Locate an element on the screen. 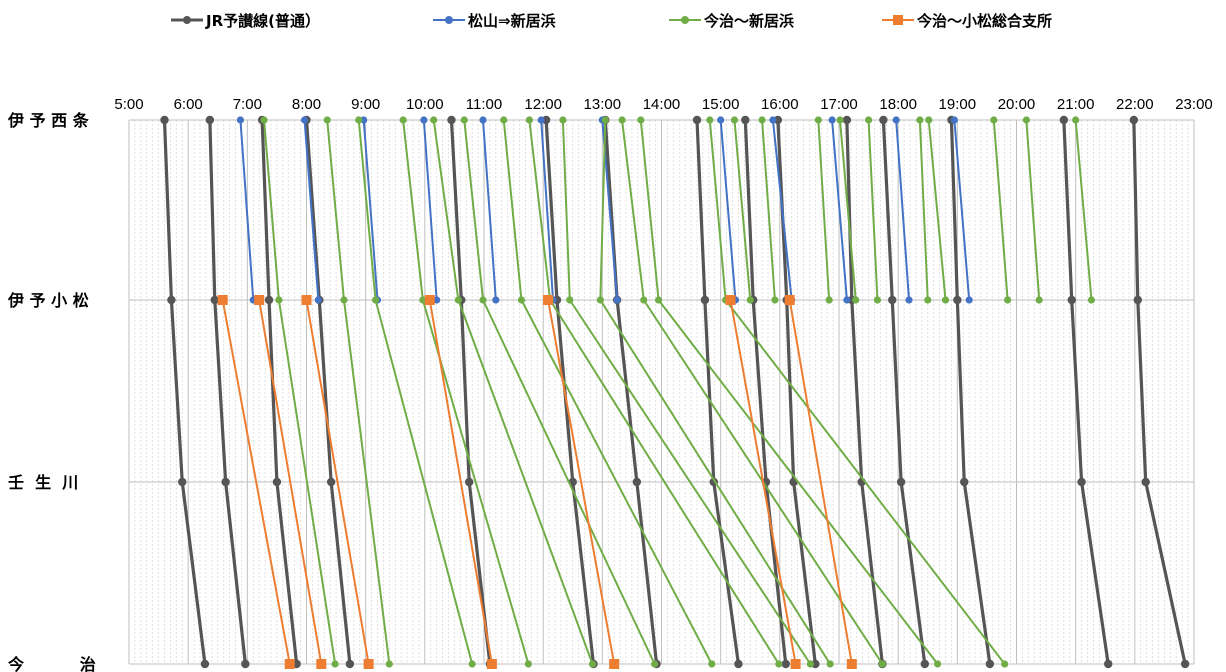  legend-item-jr: JR予讃線(普通） is located at coordinates (245, 20).